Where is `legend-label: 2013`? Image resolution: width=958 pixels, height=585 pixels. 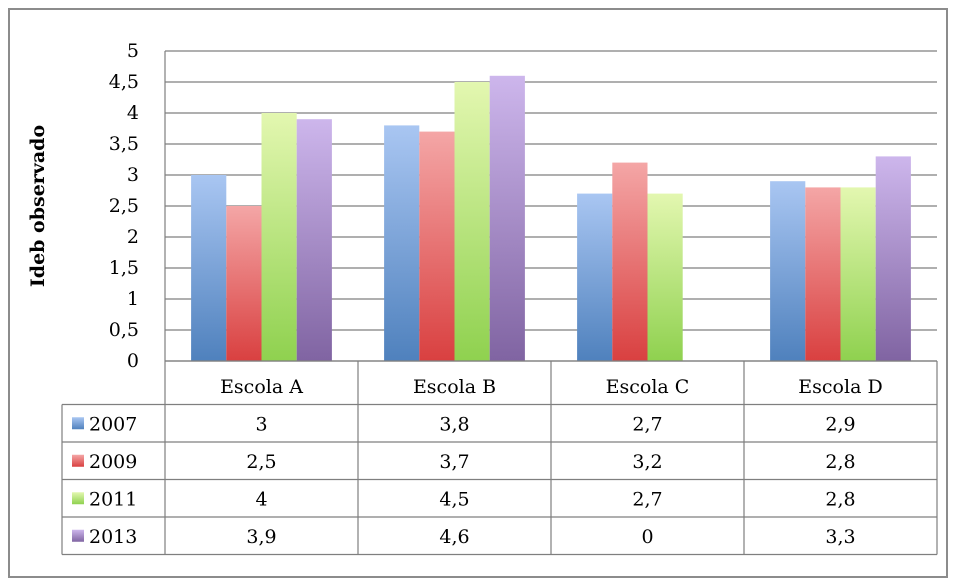 legend-label: 2013 is located at coordinates (113, 537).